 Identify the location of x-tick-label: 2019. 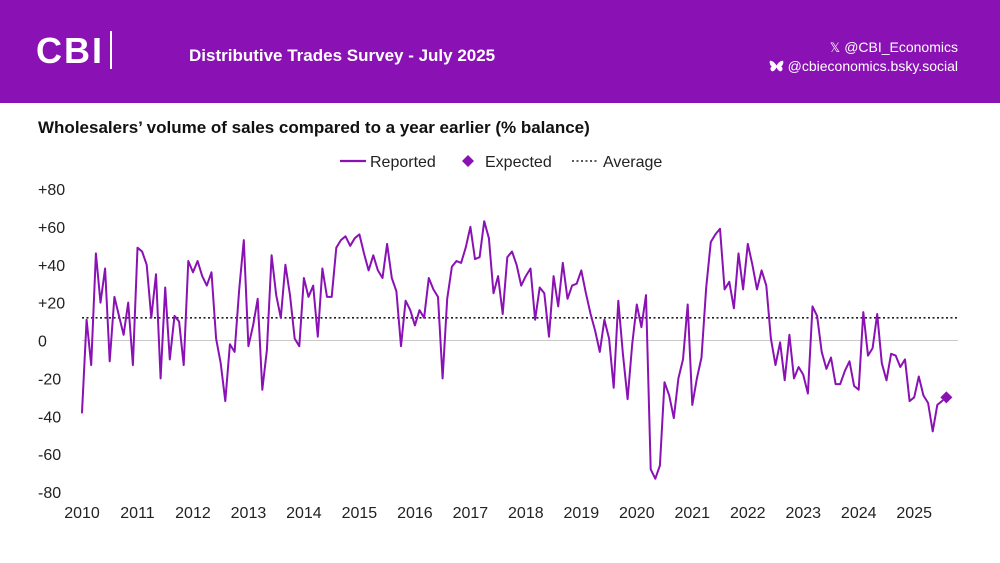
(582, 513).